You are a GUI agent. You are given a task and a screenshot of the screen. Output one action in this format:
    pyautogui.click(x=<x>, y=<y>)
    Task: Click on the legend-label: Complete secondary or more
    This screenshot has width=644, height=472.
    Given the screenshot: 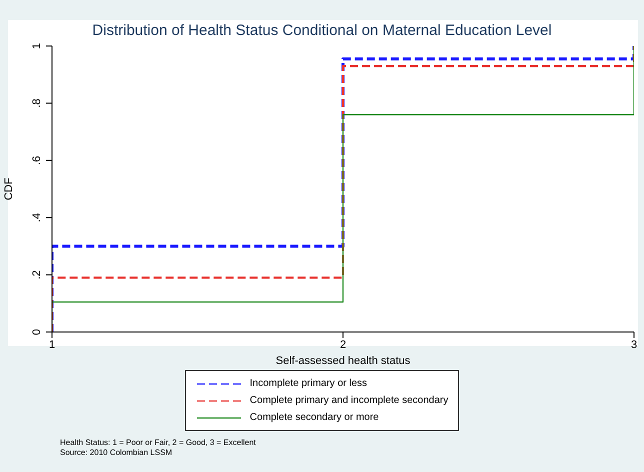 What is the action you would take?
    pyautogui.click(x=314, y=417)
    